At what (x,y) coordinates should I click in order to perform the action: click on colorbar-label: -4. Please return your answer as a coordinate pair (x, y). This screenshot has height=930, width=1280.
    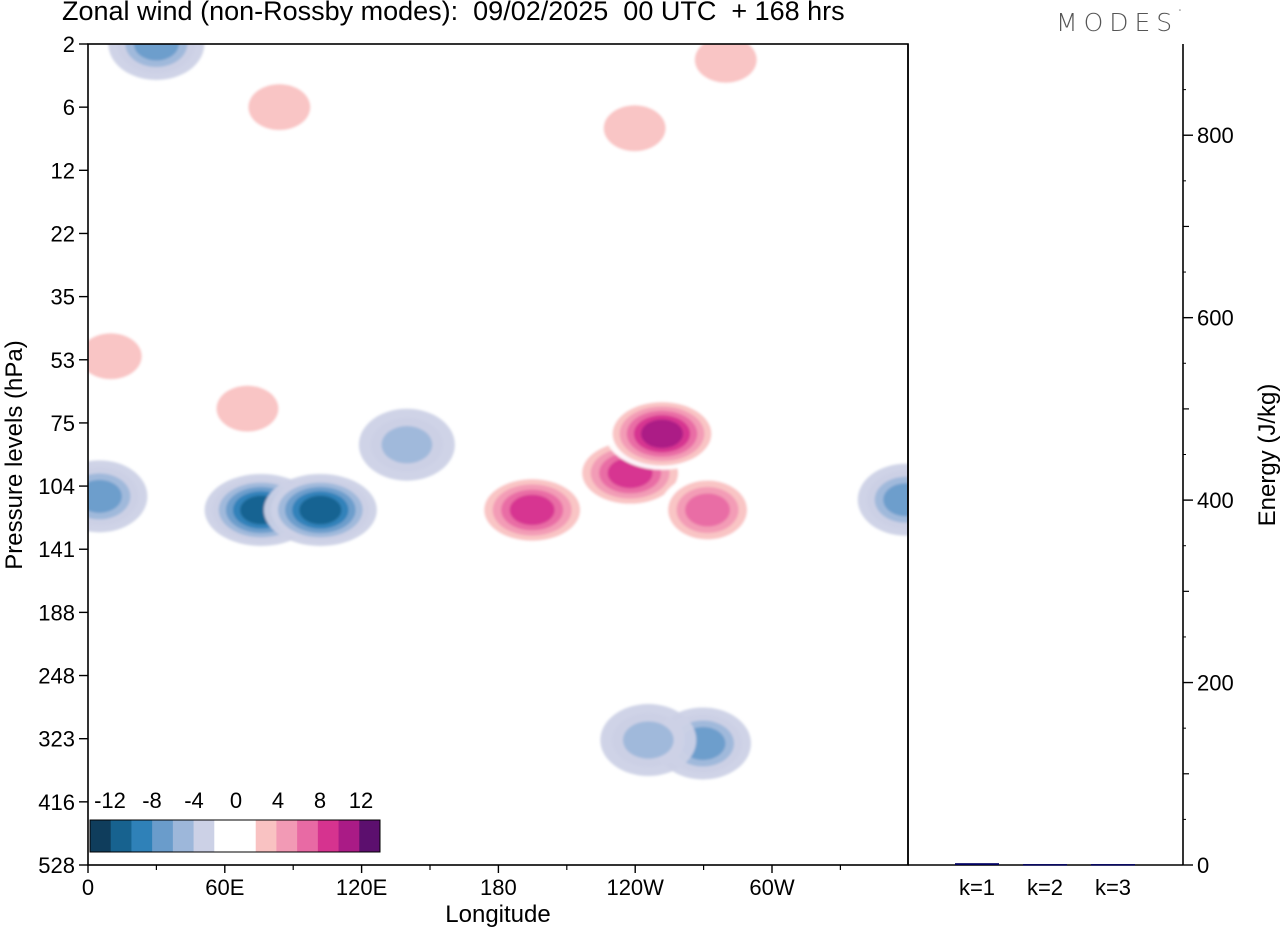
    Looking at the image, I should click on (194, 800).